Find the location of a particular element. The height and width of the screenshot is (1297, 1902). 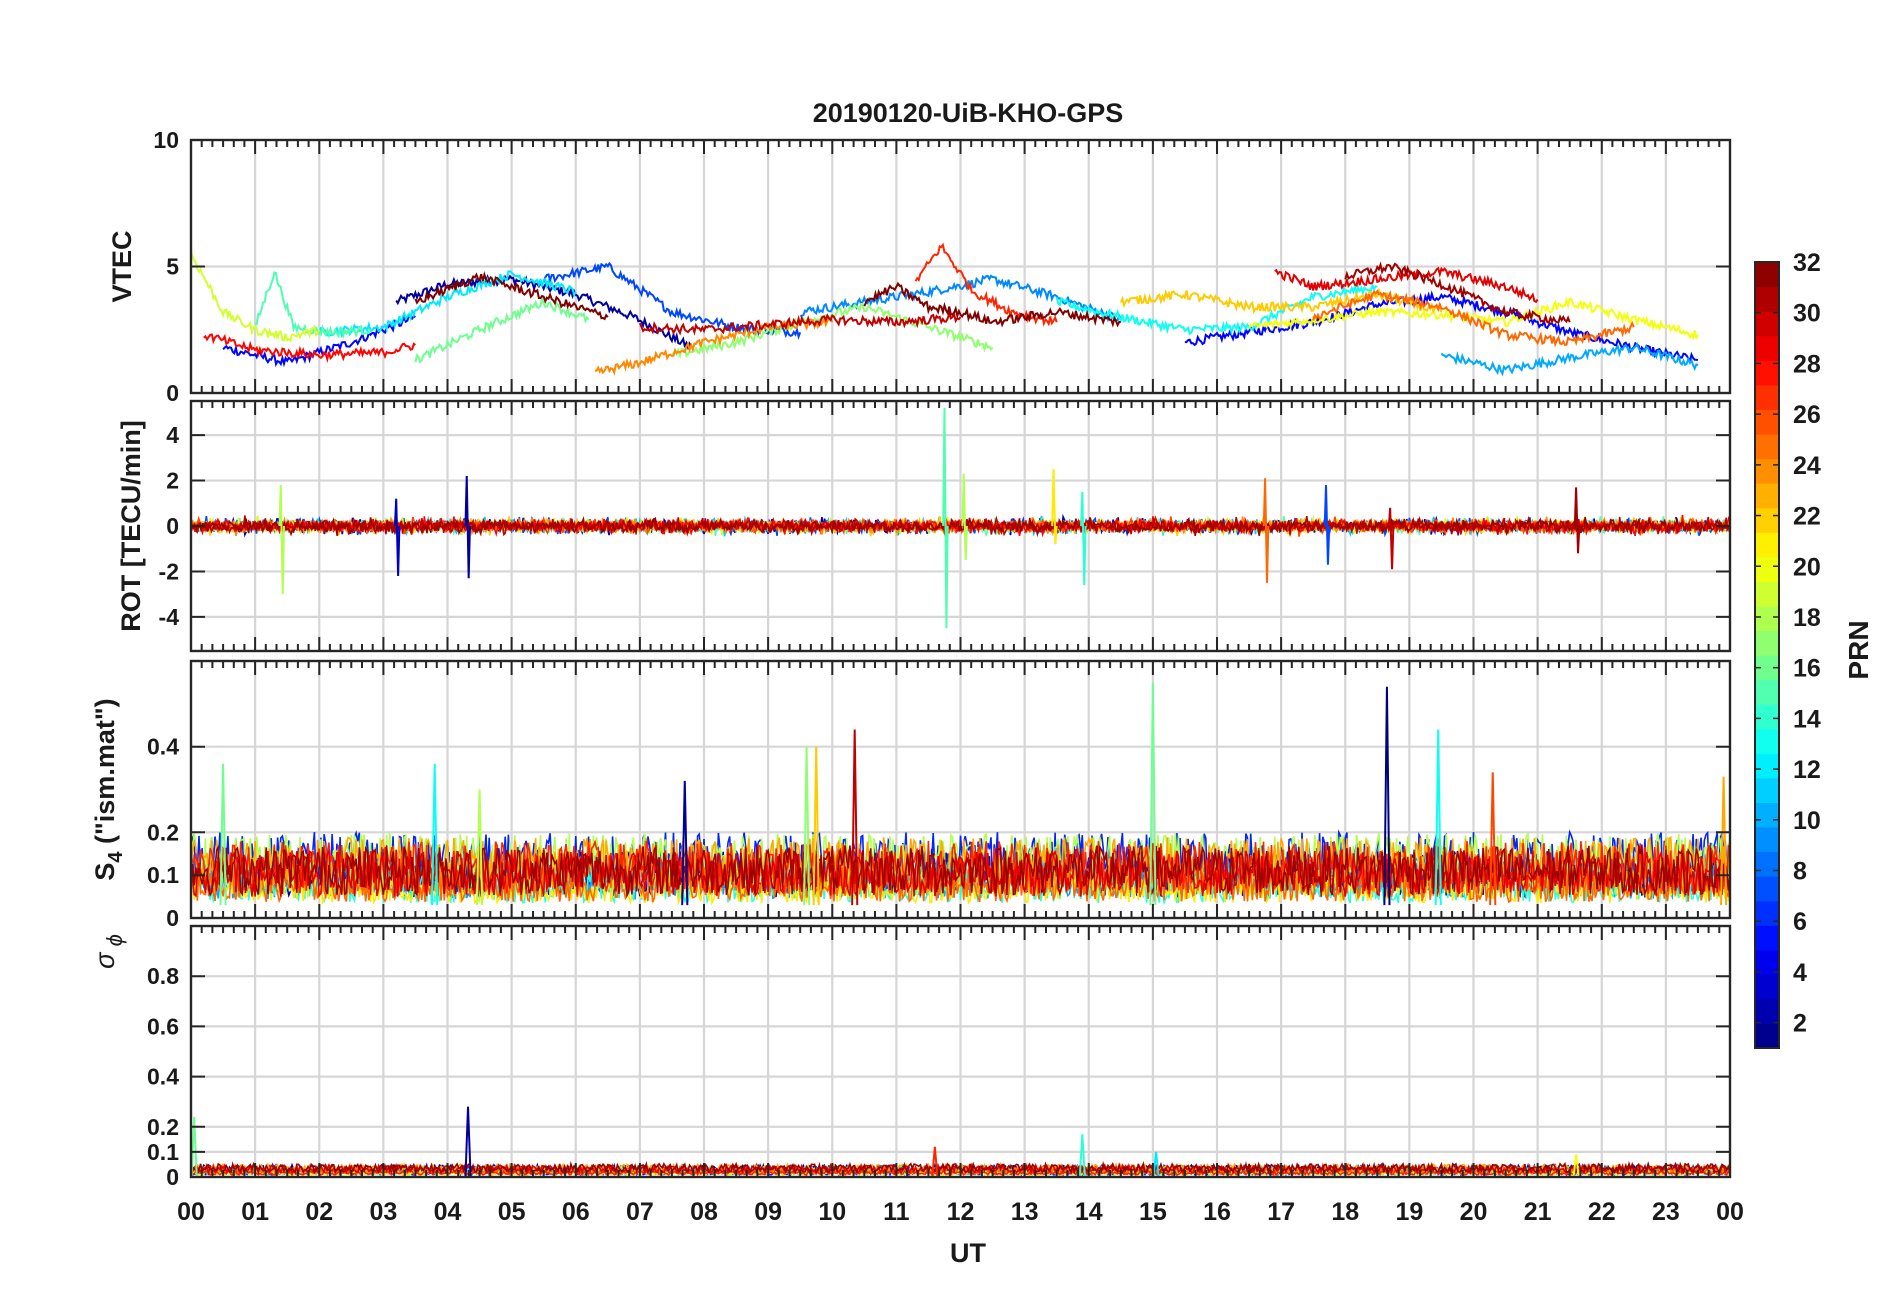

colorbar-tick-label: 28 is located at coordinates (1807, 364).